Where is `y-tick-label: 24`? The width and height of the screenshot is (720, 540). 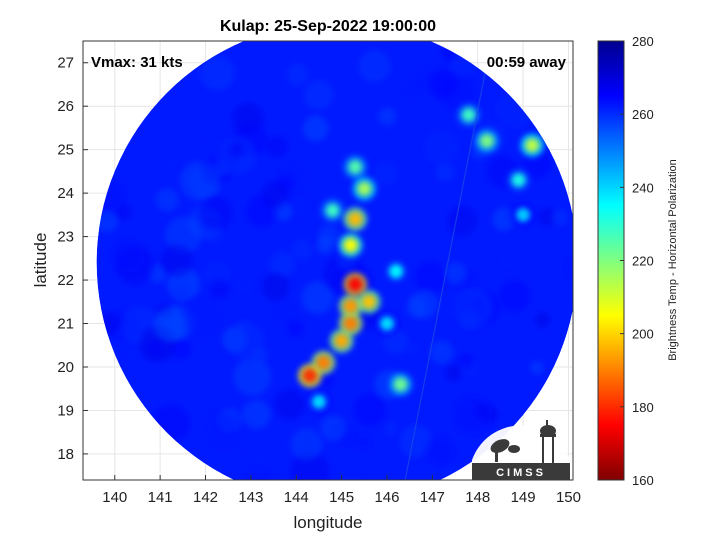
y-tick-label: 24 is located at coordinates (65, 193).